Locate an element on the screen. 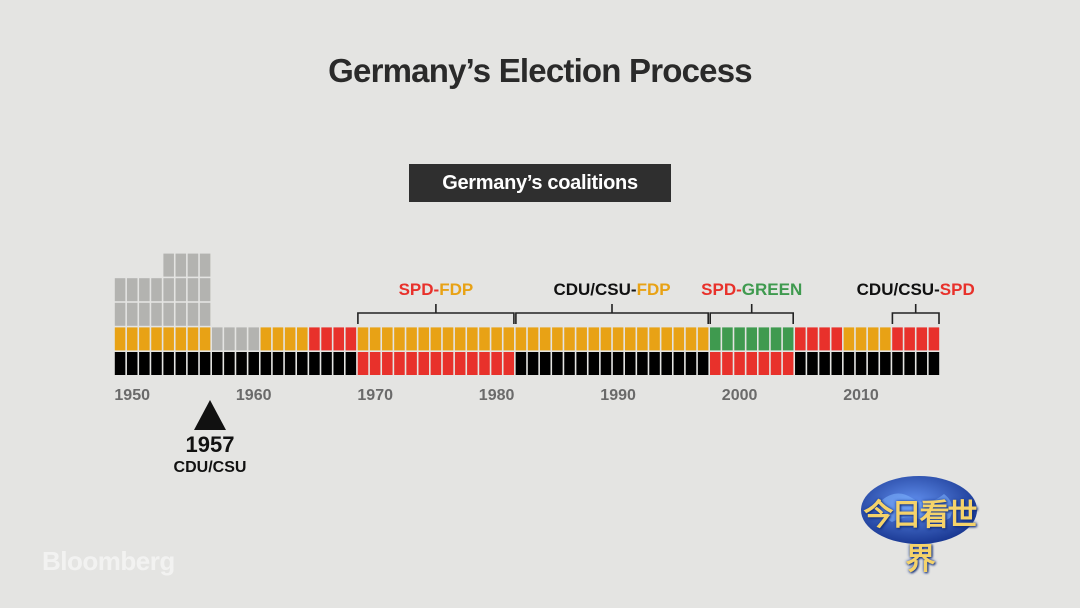  cell-1994-row1 is located at coordinates (666, 339).